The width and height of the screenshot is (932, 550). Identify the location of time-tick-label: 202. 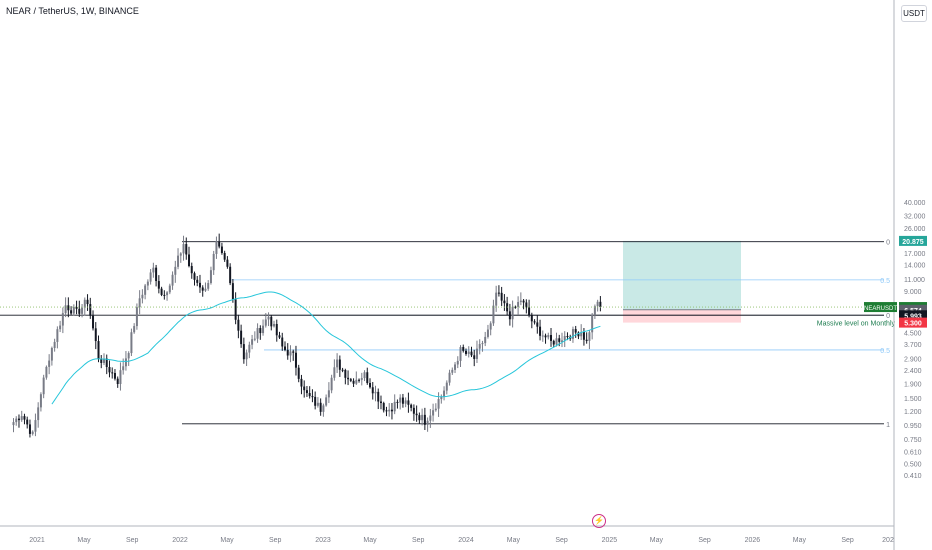
(888, 540).